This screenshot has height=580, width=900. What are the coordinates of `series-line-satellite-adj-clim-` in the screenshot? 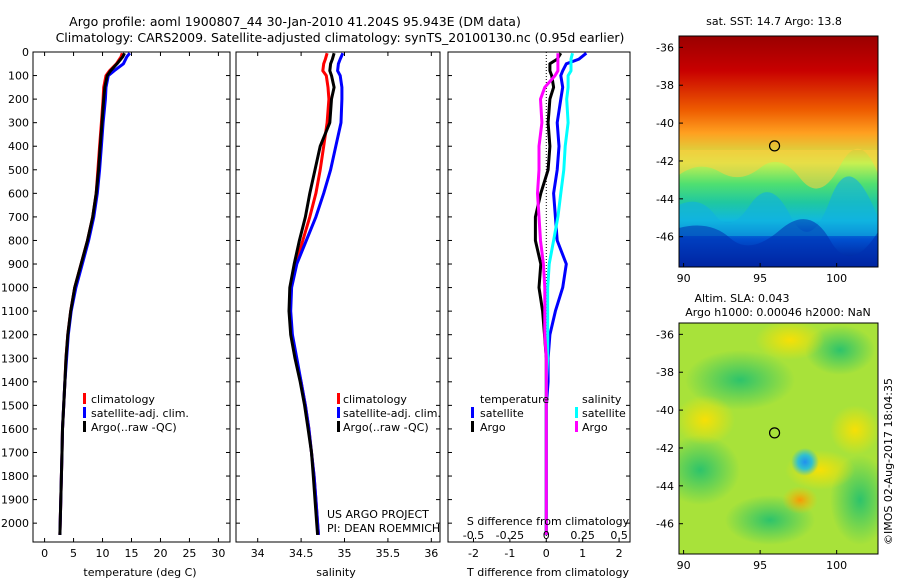 It's located at (94, 293).